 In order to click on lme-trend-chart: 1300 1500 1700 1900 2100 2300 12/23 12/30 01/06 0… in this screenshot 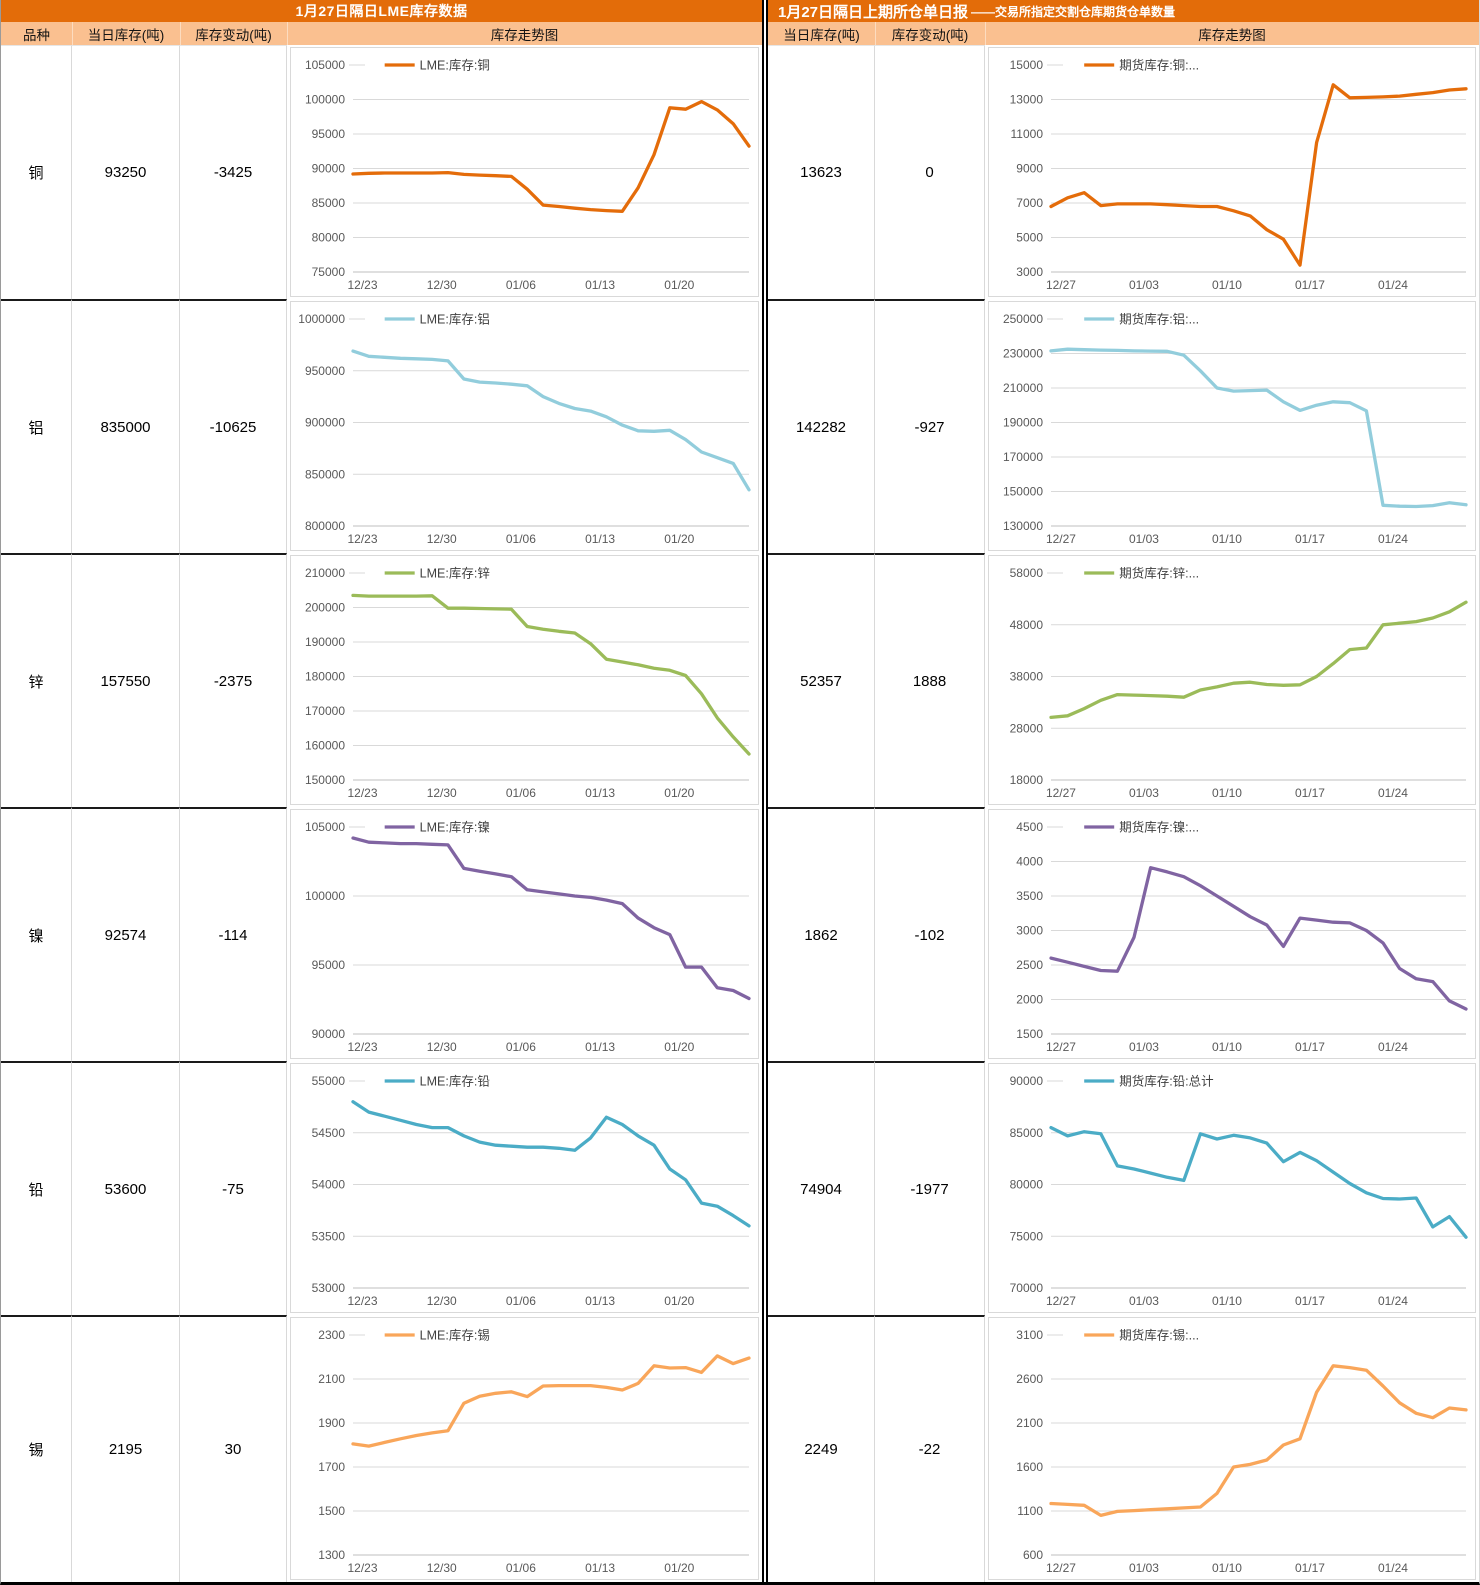, I will do `click(524, 1448)`.